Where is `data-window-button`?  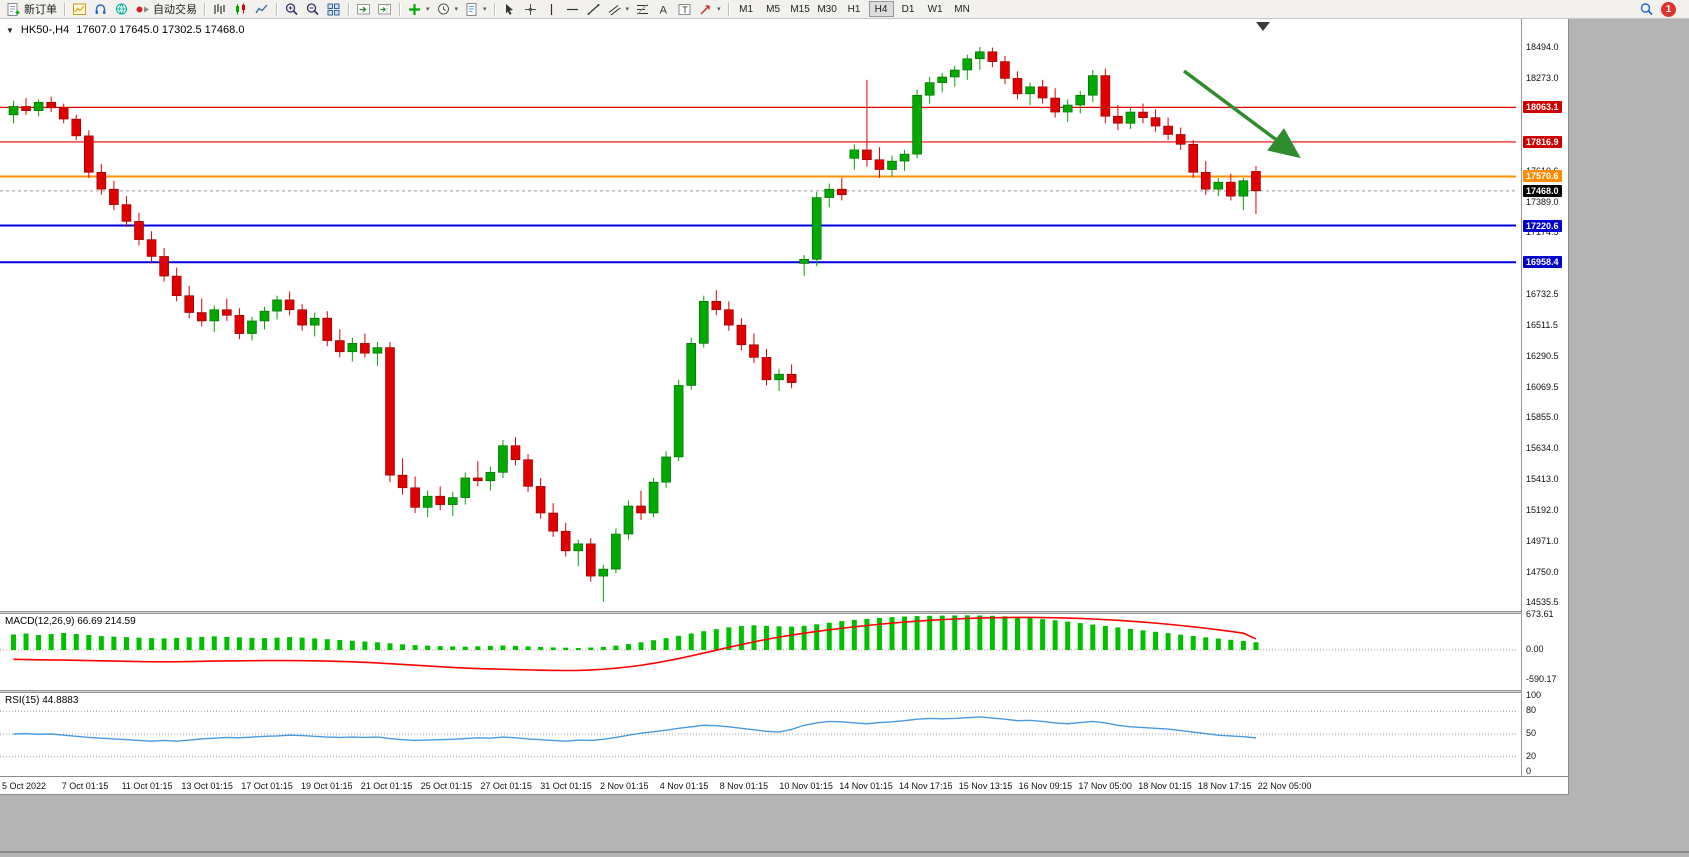
data-window-button is located at coordinates (121, 9).